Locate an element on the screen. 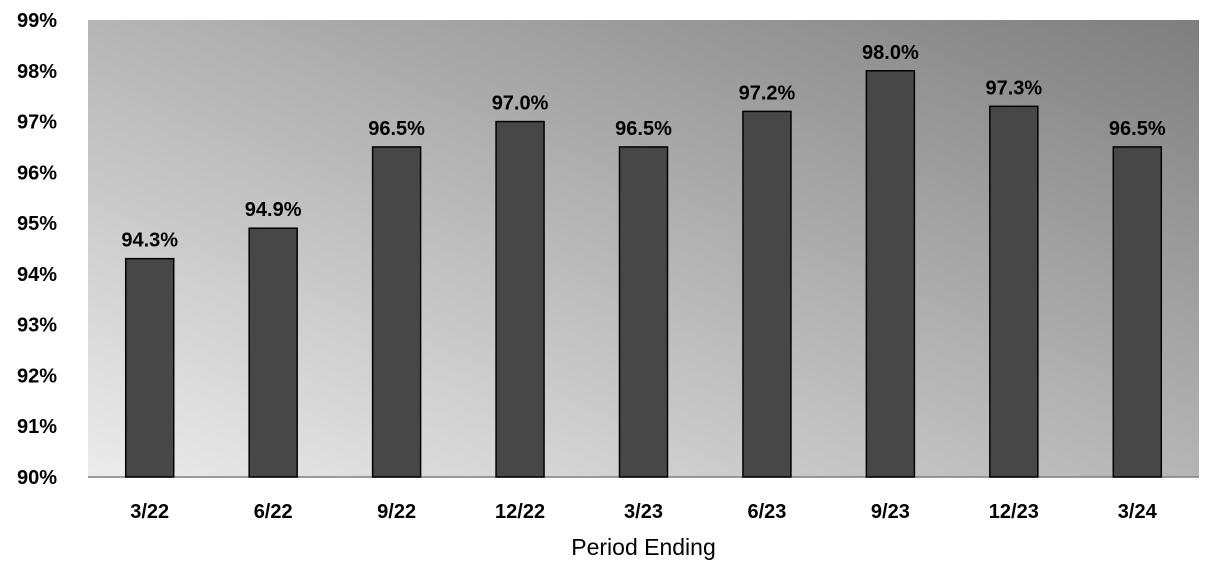 The width and height of the screenshot is (1207, 561). x-tick-label: 6/23 is located at coordinates (766, 512).